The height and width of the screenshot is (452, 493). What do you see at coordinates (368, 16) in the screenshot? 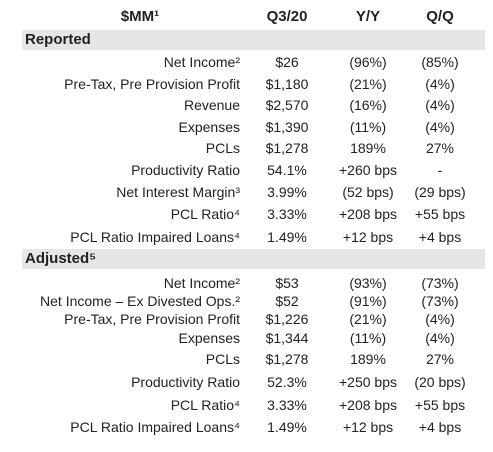
I see `column-header: Y/Y` at bounding box center [368, 16].